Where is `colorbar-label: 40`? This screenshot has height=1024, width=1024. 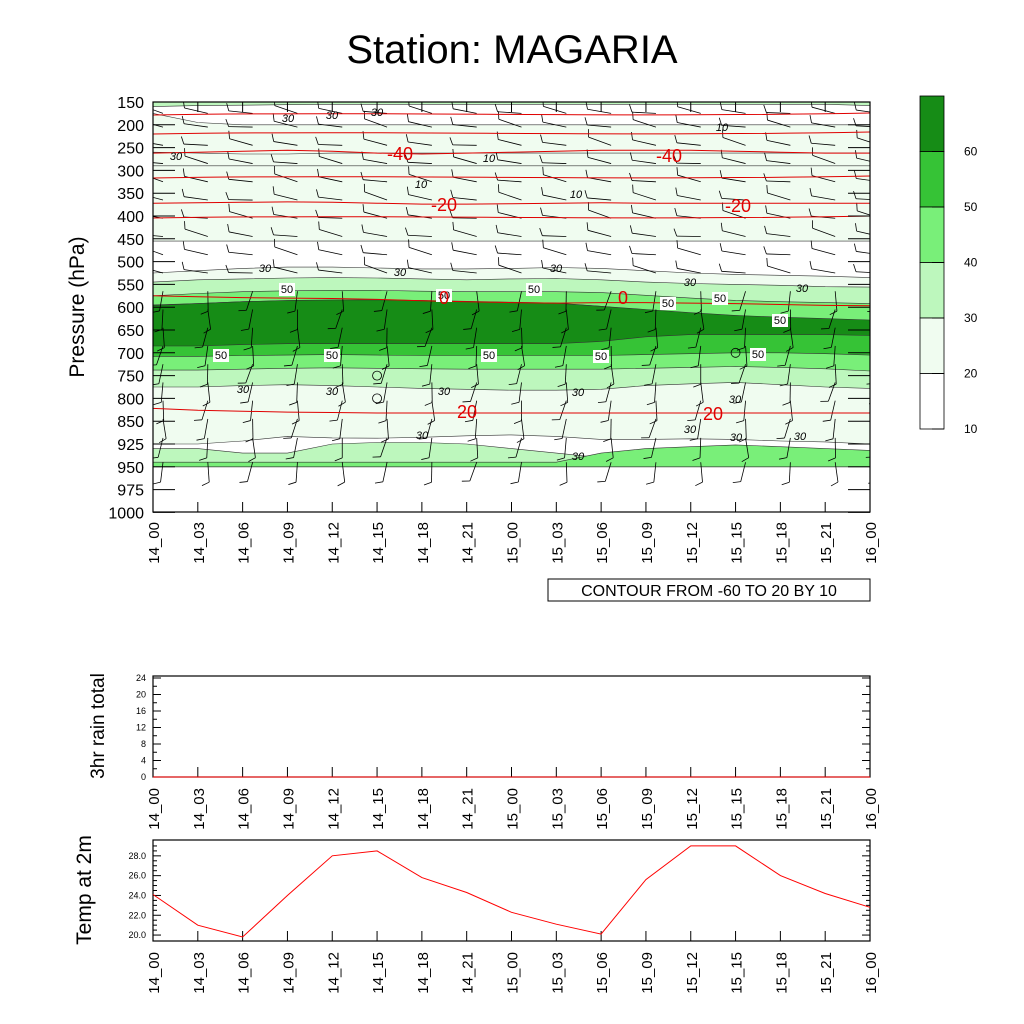
colorbar-label: 40 is located at coordinates (971, 263).